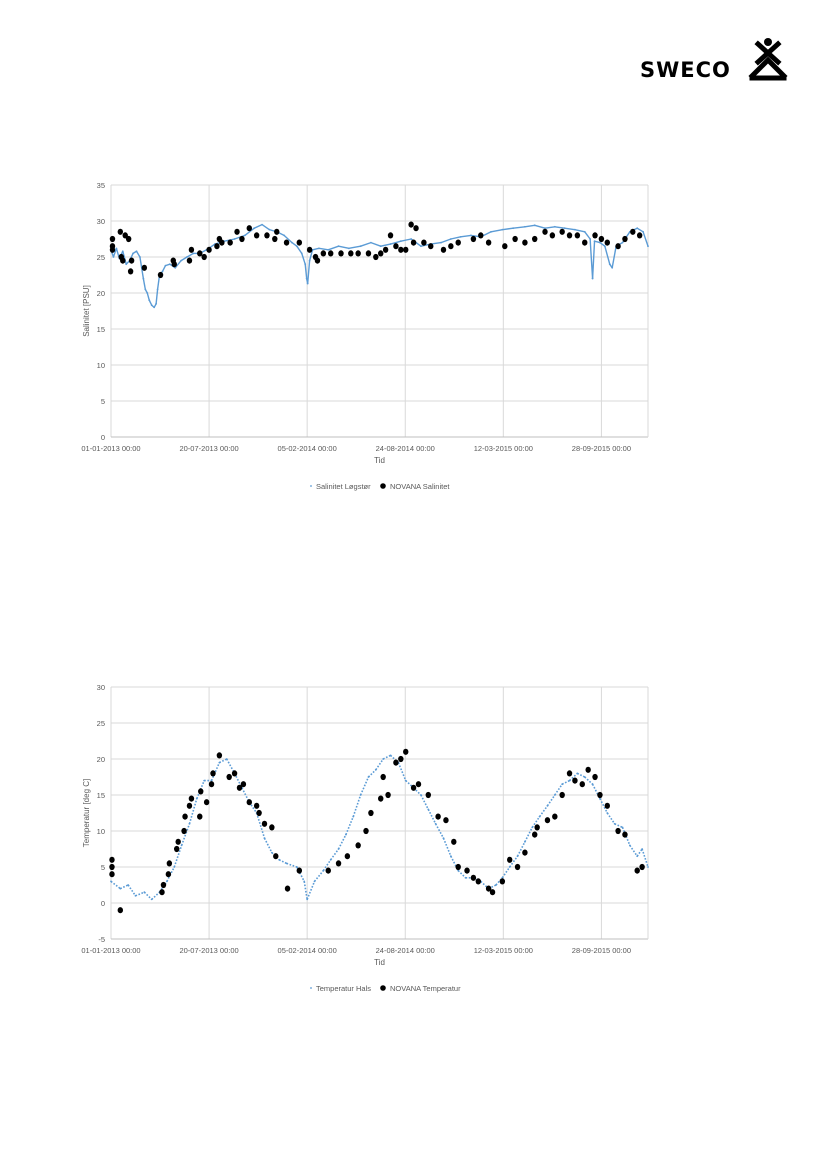 The width and height of the screenshot is (827, 1169). What do you see at coordinates (685, 70) in the screenshot?
I see `logo-text: SWECO` at bounding box center [685, 70].